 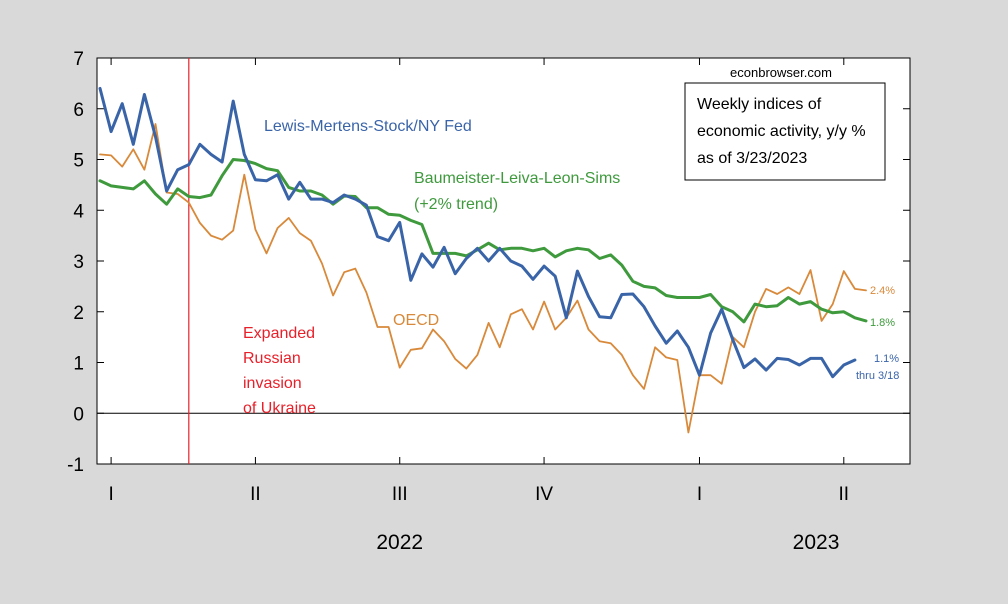 I want to click on event-label-1: Expanded, so click(x=279, y=333).